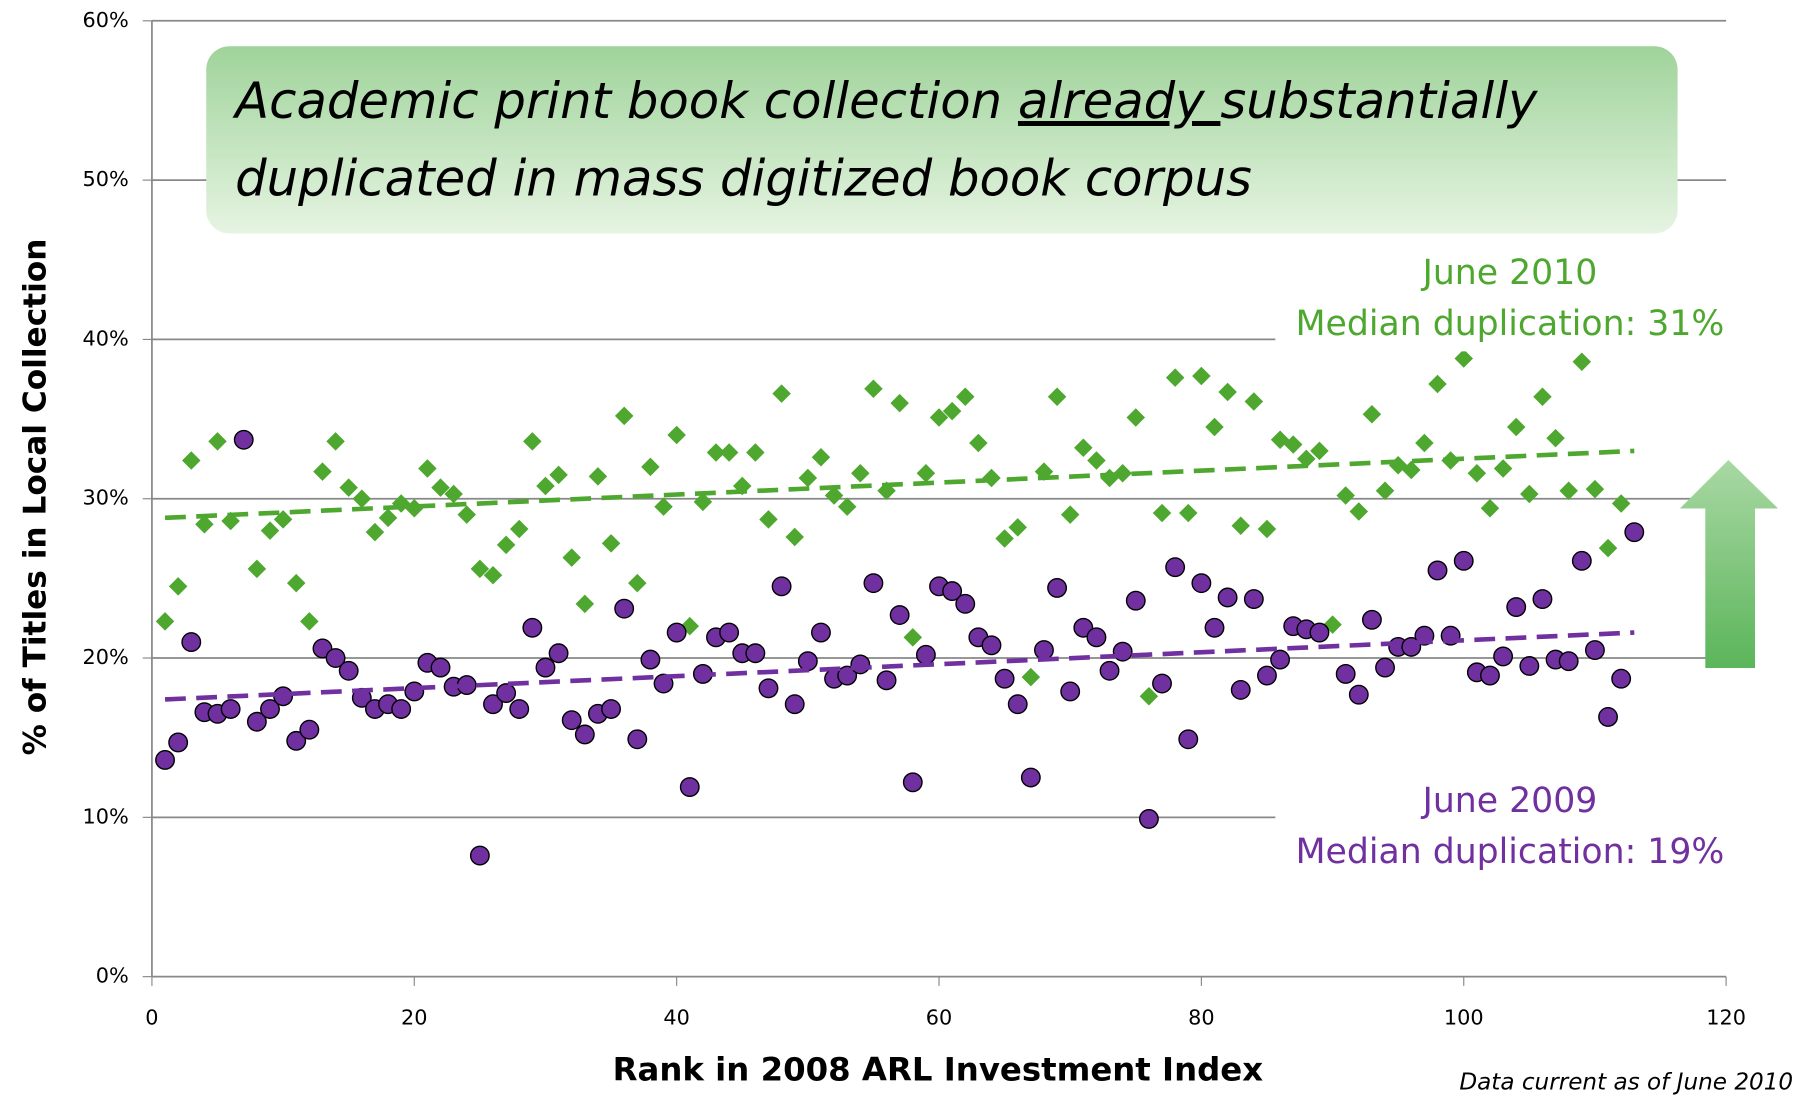 This screenshot has width=1811, height=1098. I want to click on label-backing, so click(1506, 827).